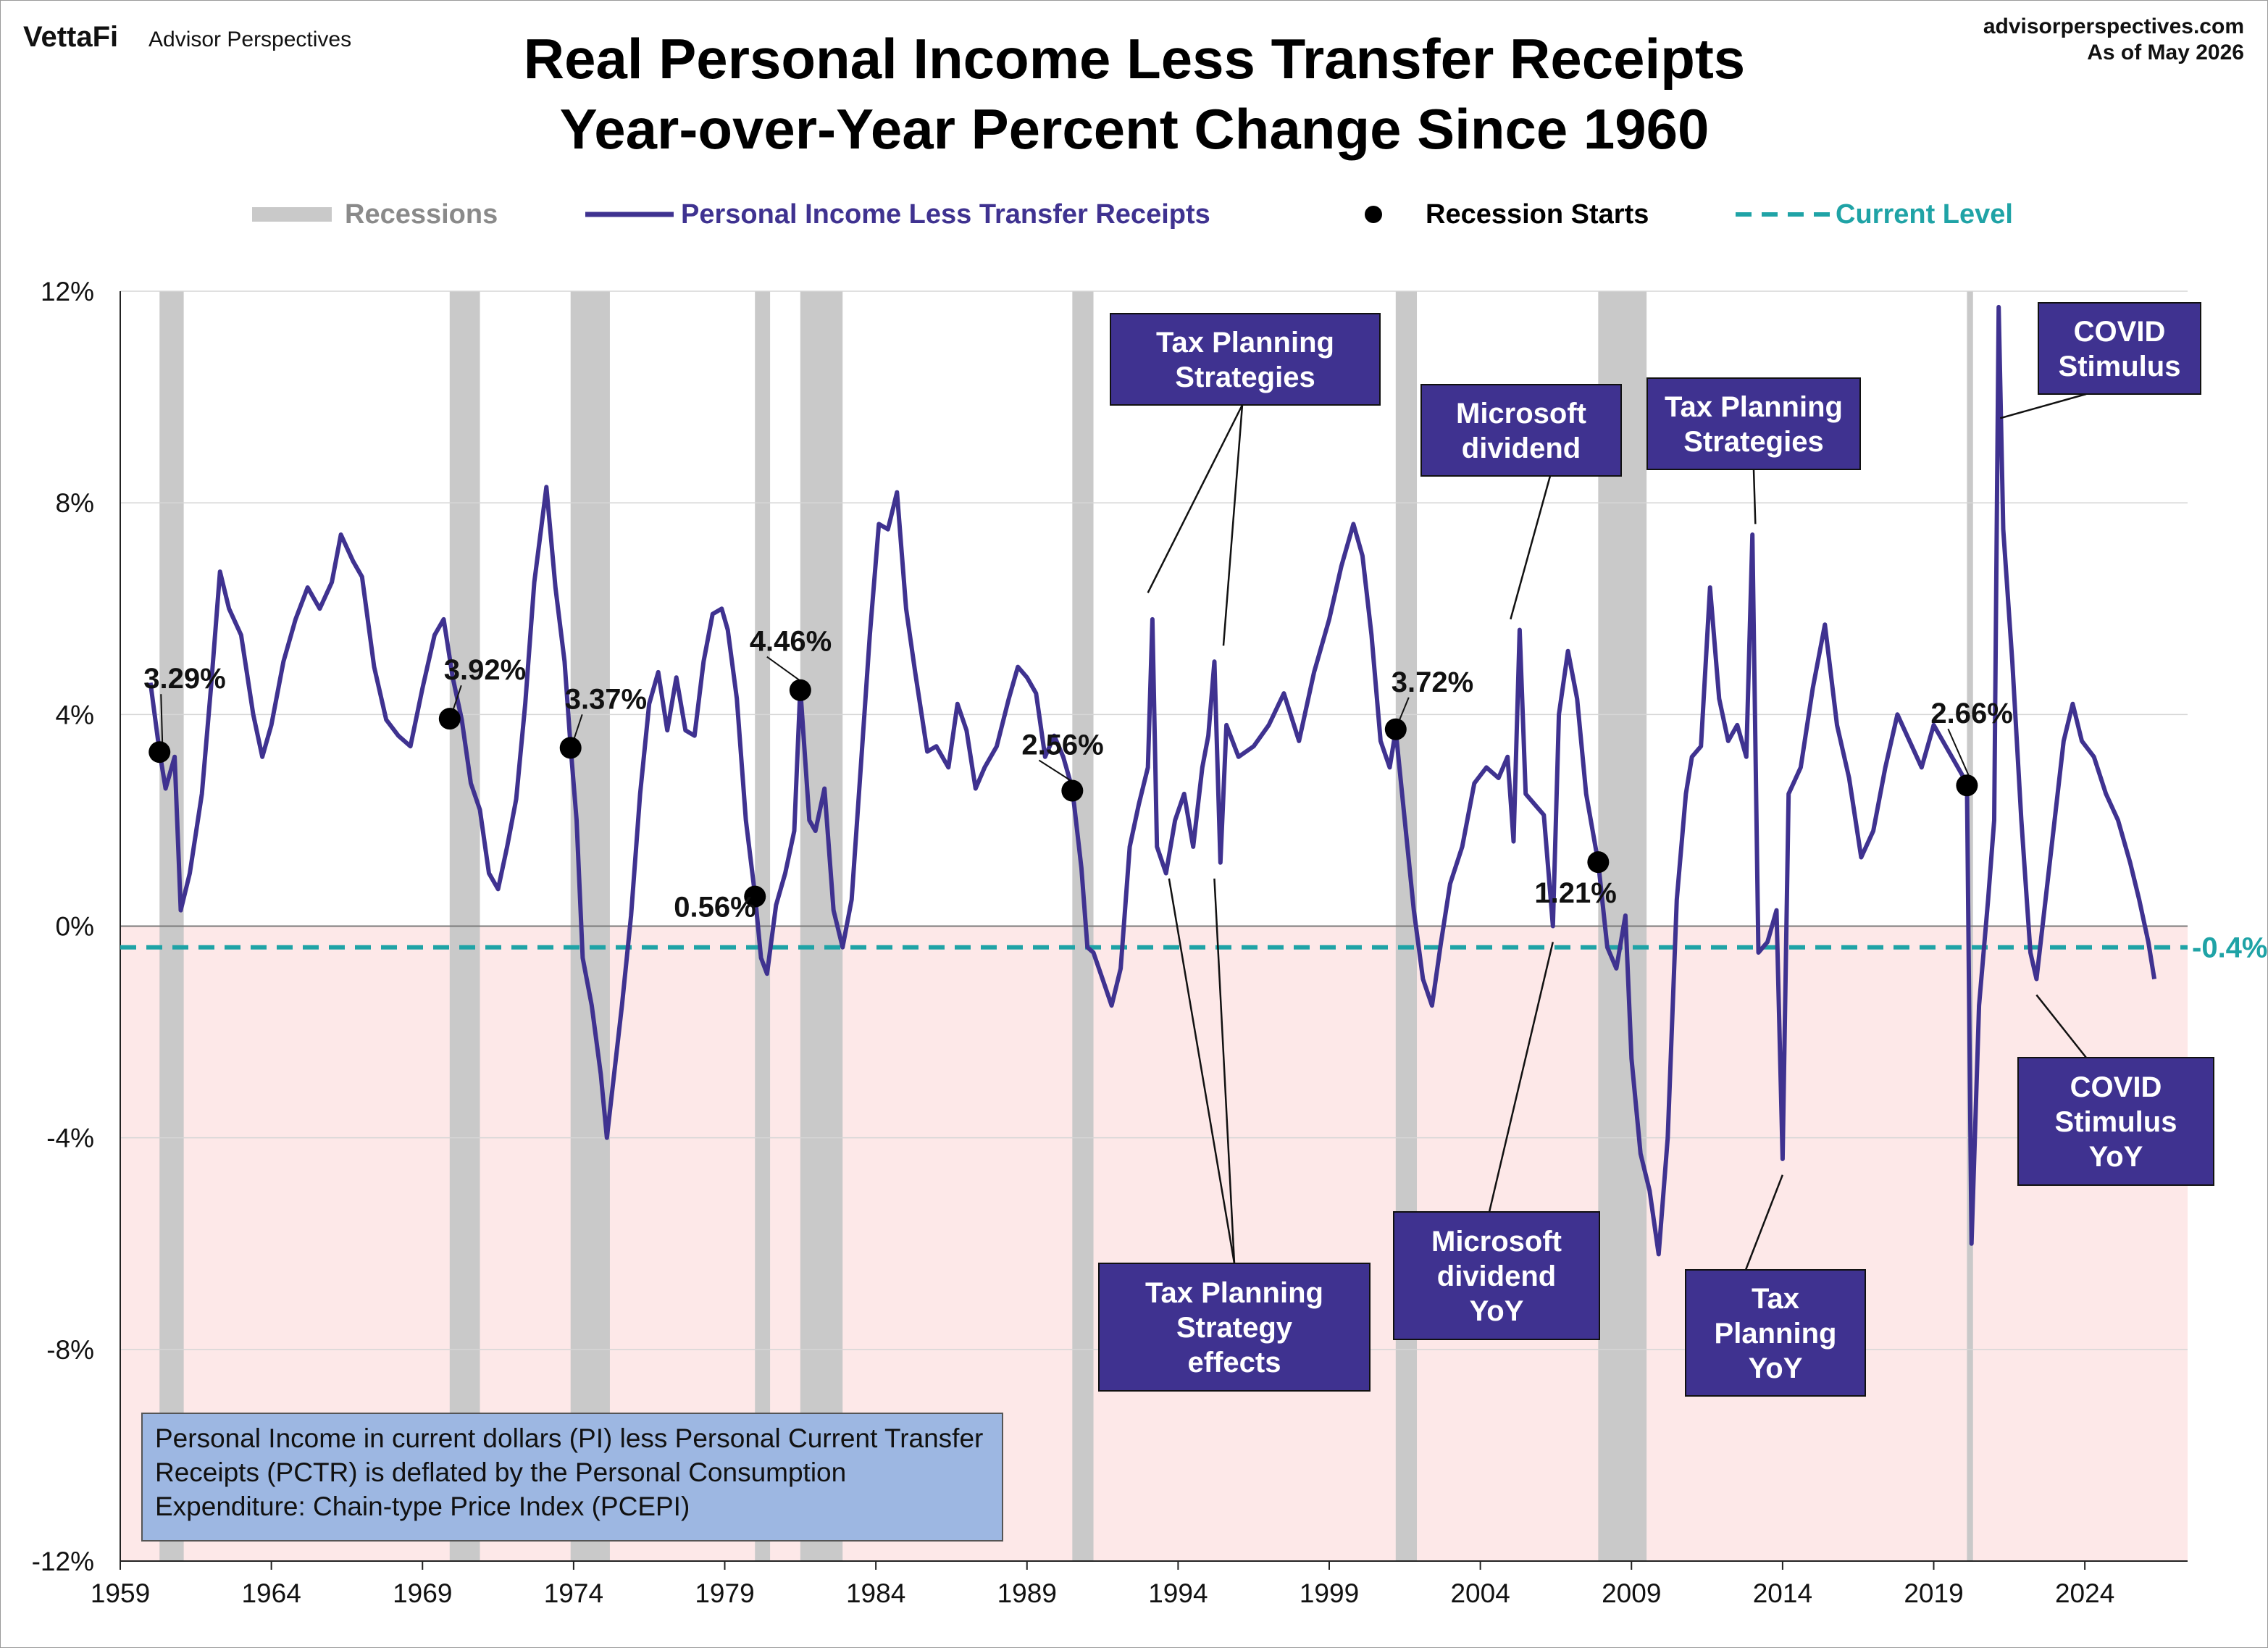 The image size is (2268, 1648). Describe the element at coordinates (2120, 332) in the screenshot. I see `annotation-label-line: COVID` at that location.